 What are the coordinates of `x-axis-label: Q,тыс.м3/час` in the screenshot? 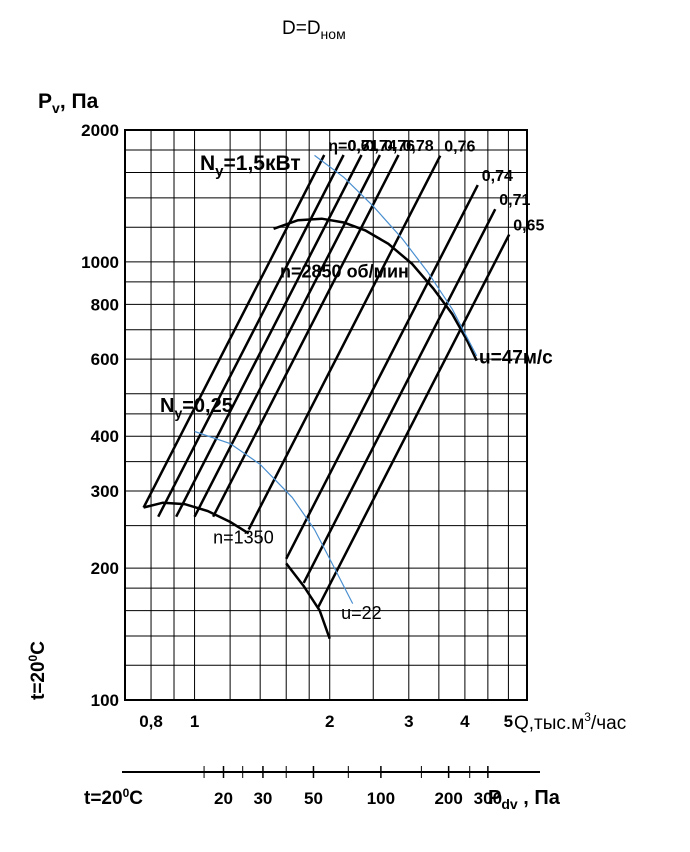 It's located at (570, 722).